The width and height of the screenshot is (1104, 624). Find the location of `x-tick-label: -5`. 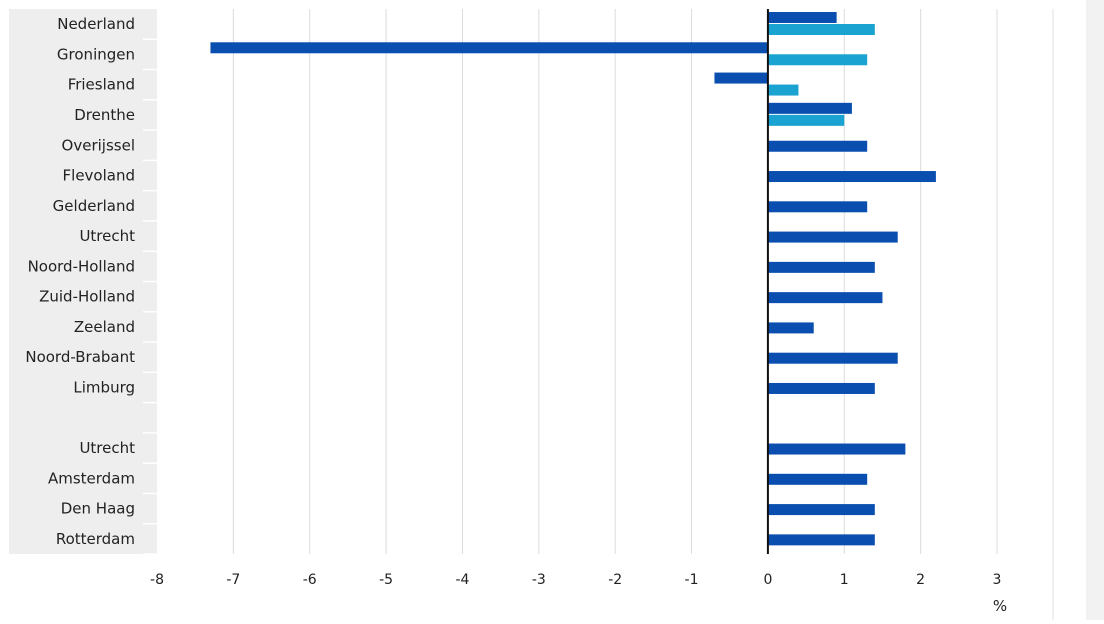

x-tick-label: -5 is located at coordinates (386, 580).